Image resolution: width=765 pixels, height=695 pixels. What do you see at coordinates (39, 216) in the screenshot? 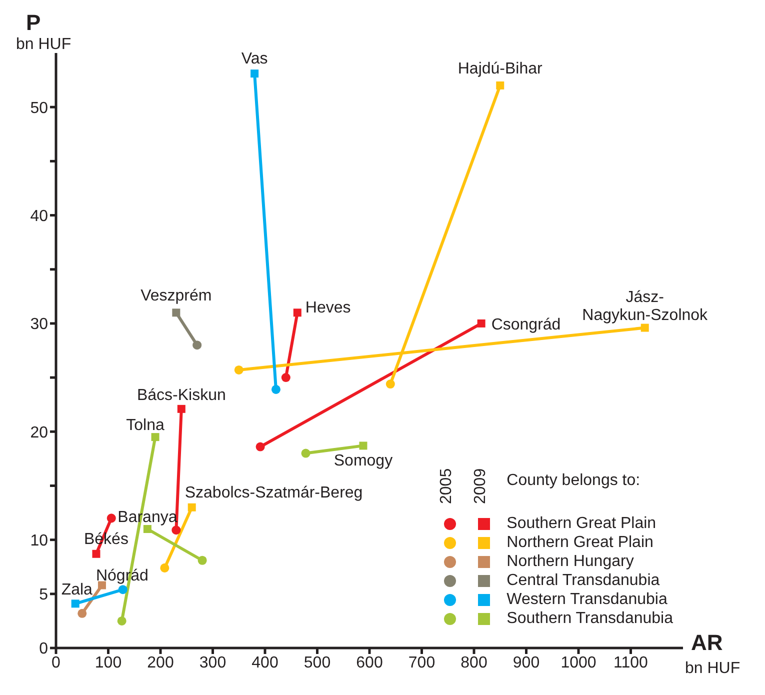
I see `y-tick-label: 40` at bounding box center [39, 216].